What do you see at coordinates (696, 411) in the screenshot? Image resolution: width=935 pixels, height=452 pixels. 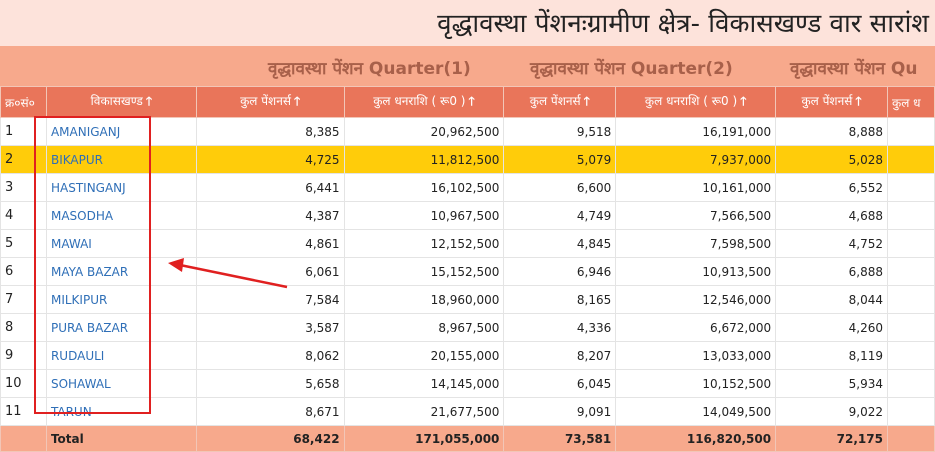 I see `q2-amount-cell: 14,049,500` at bounding box center [696, 411].